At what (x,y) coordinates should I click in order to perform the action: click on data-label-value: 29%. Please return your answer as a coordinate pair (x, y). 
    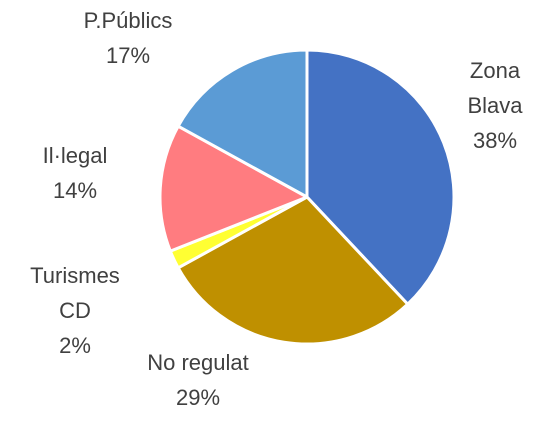
    Looking at the image, I should click on (198, 397).